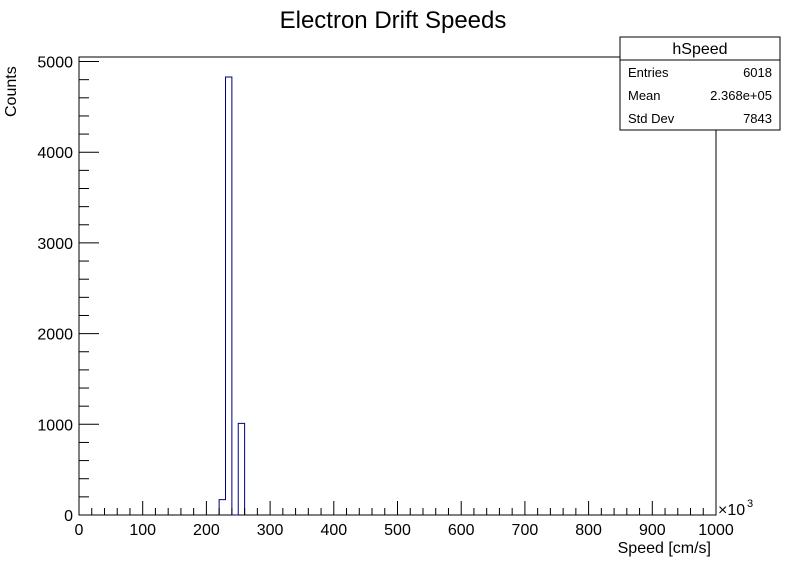 The width and height of the screenshot is (796, 572). Describe the element at coordinates (741, 95) in the screenshot. I see `stats-mean-value: 2.368e+05` at that location.